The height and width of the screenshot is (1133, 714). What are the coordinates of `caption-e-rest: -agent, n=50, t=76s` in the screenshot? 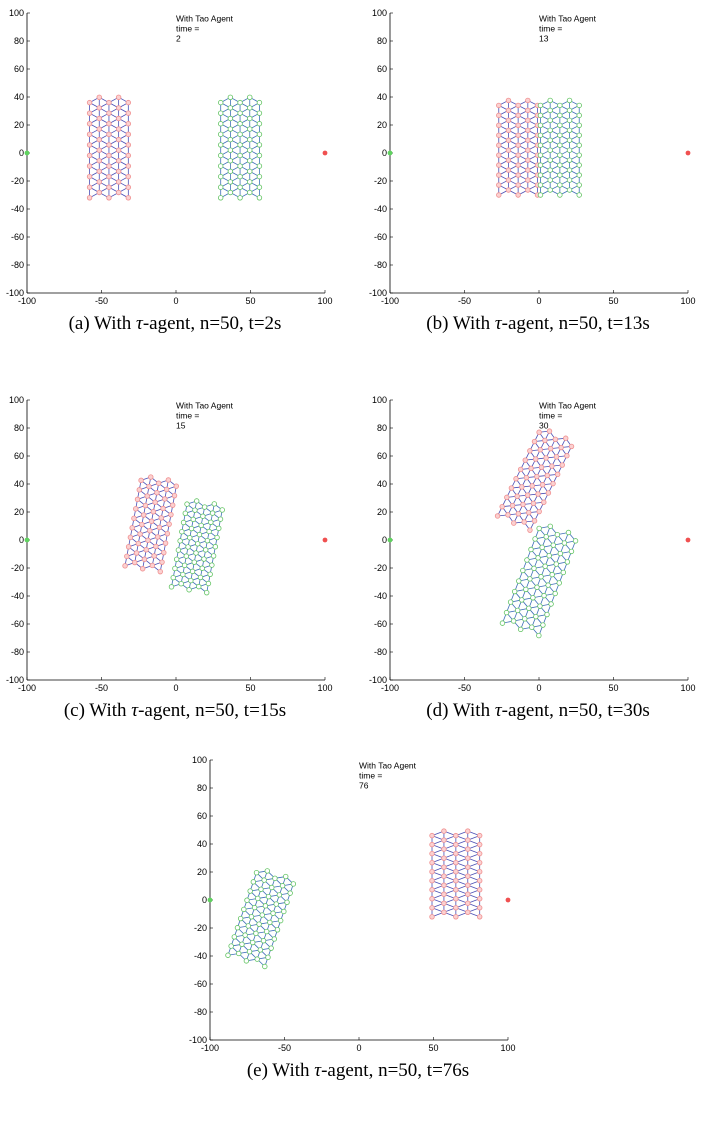 It's located at (395, 1070).